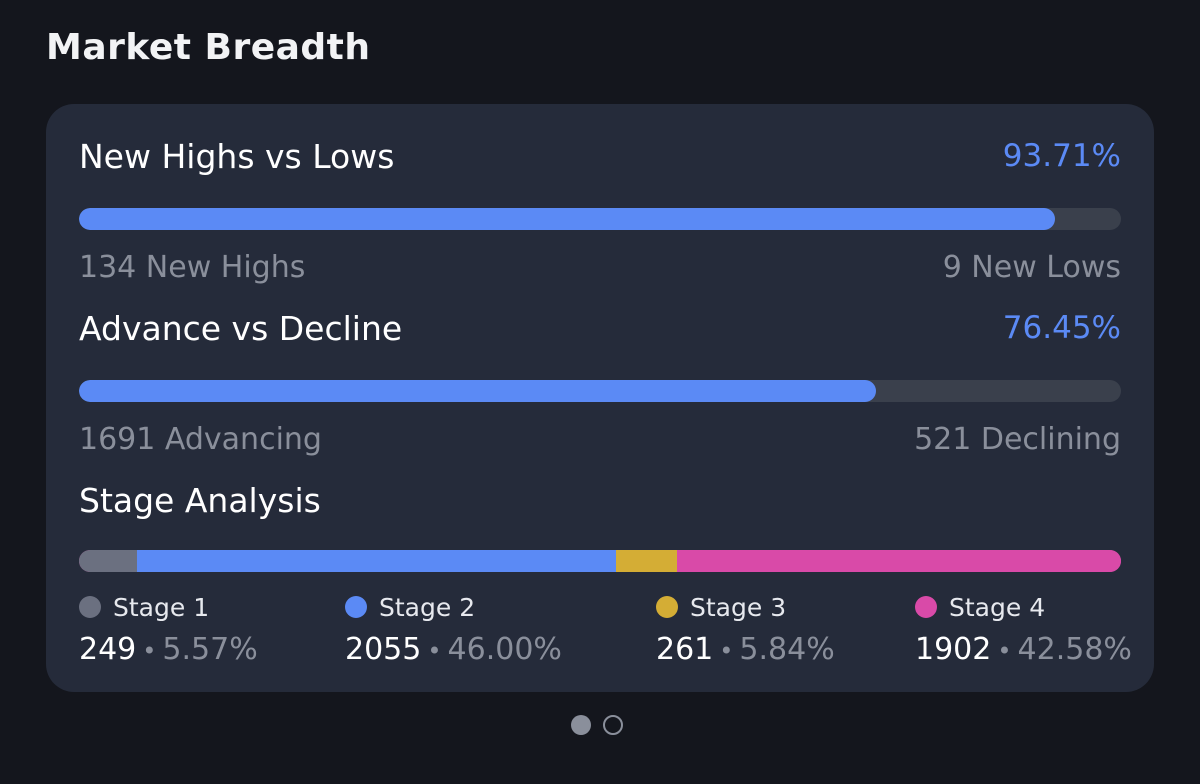 The height and width of the screenshot is (784, 1200). What do you see at coordinates (745, 631) in the screenshot?
I see `stage-3-legend-item: Stage 3 261 • 5.84%` at bounding box center [745, 631].